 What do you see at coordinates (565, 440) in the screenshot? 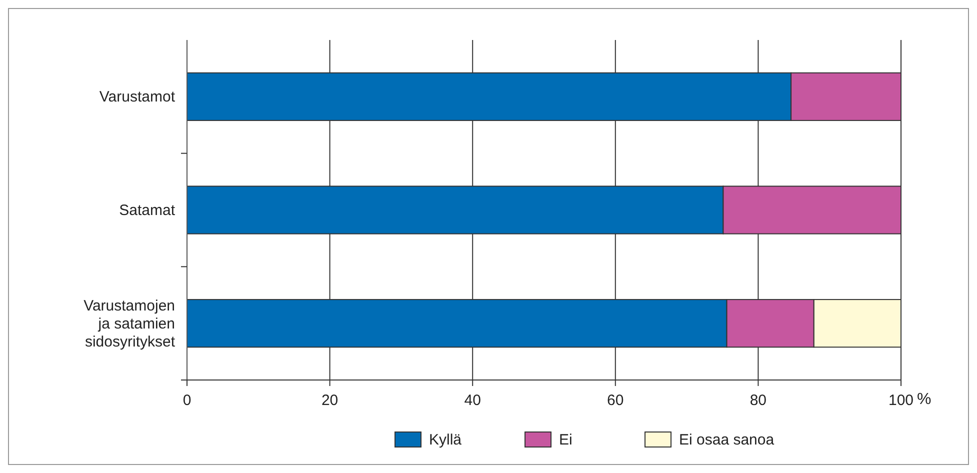
I see `legend-label: Ei` at bounding box center [565, 440].